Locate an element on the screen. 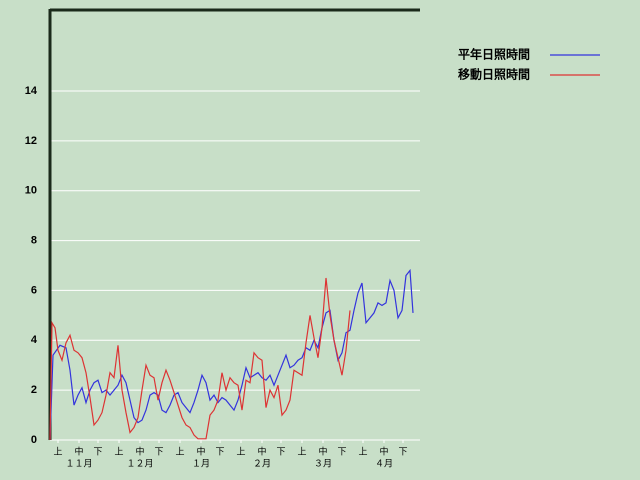 The width and height of the screenshot is (640, 480). y-tick-label: 6 is located at coordinates (34, 290).